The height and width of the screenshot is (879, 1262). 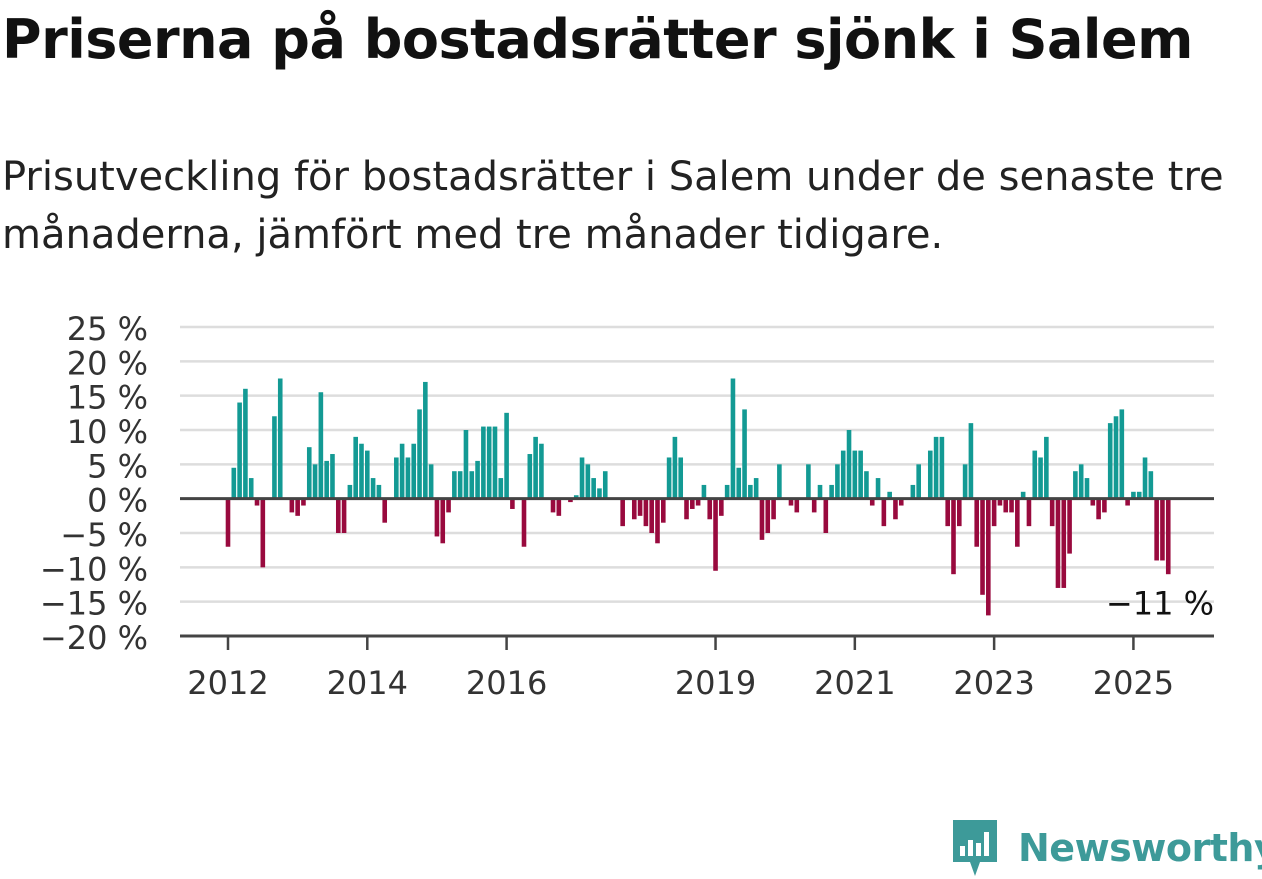 What do you see at coordinates (104, 535) in the screenshot?
I see `y-tick-label: −5 %` at bounding box center [104, 535].